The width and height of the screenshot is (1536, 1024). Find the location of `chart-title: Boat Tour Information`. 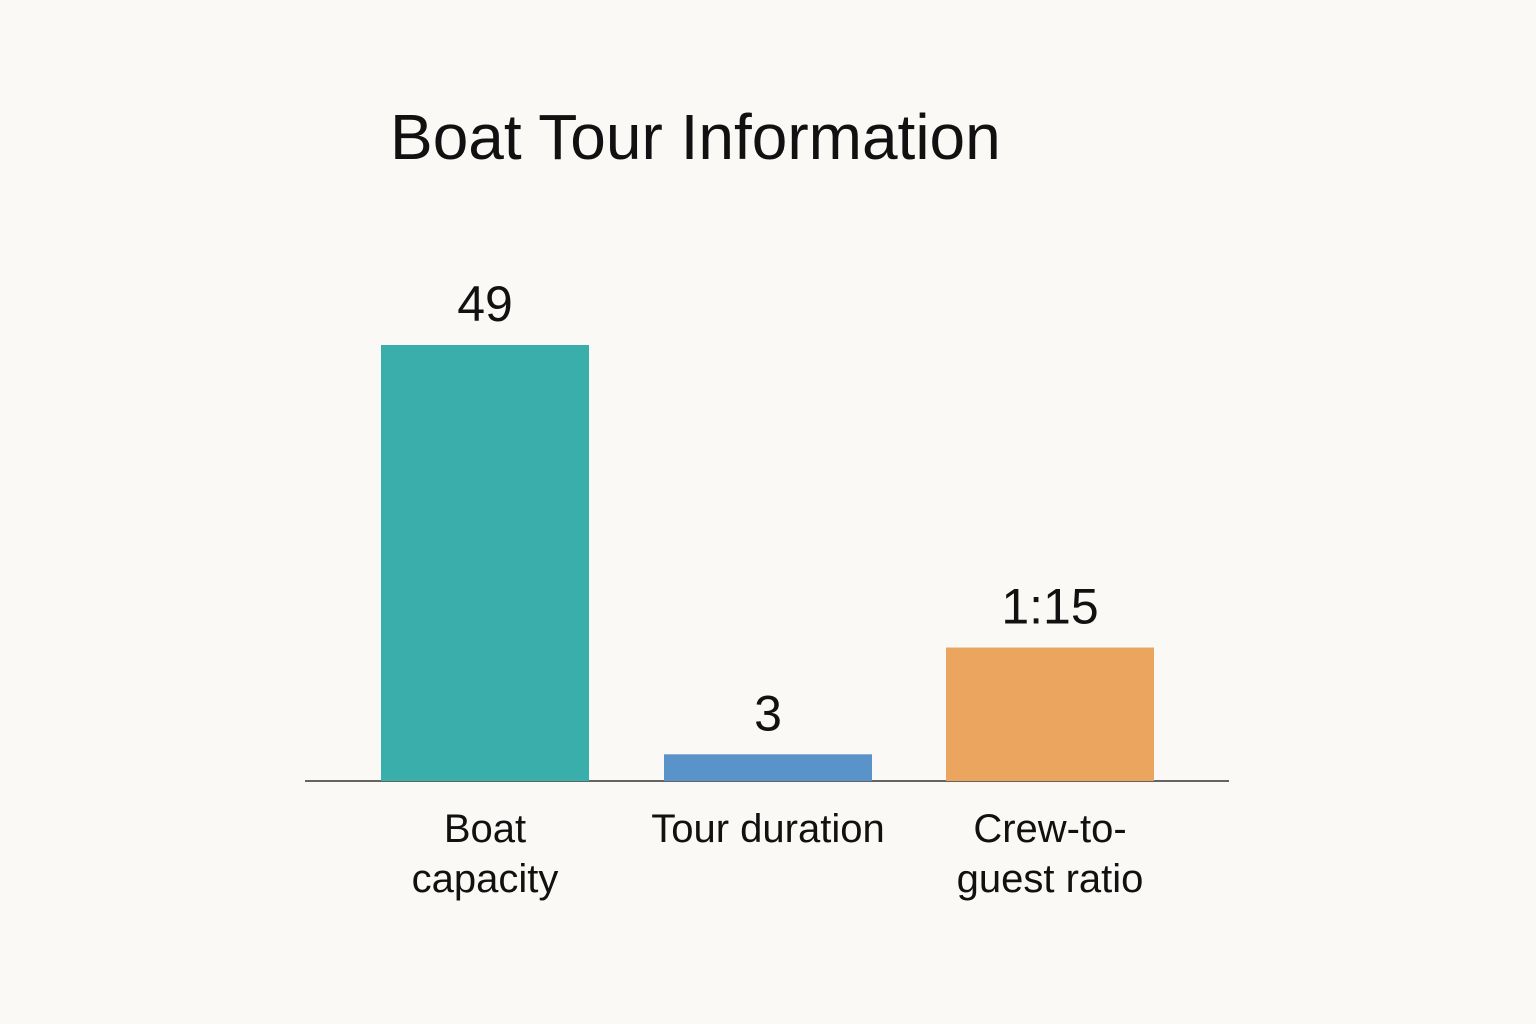

chart-title: Boat Tour Information is located at coordinates (695, 137).